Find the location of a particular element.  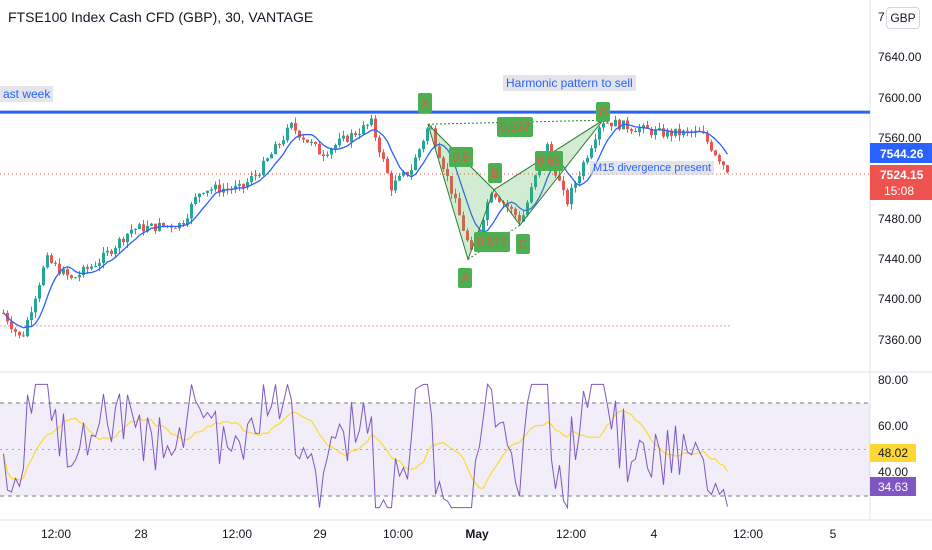

time-label: 10:00 is located at coordinates (398, 534).